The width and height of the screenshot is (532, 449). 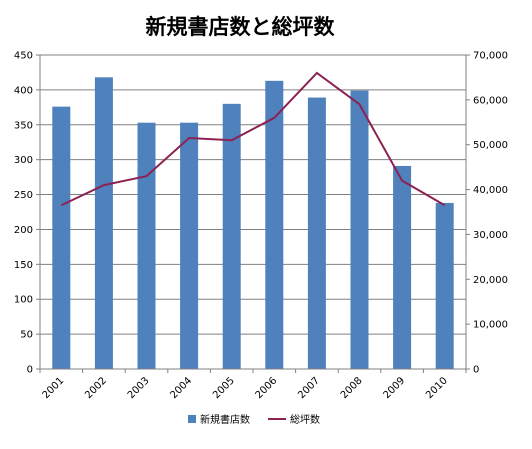 I want to click on legend-label-line: 総坪数, so click(x=305, y=419).